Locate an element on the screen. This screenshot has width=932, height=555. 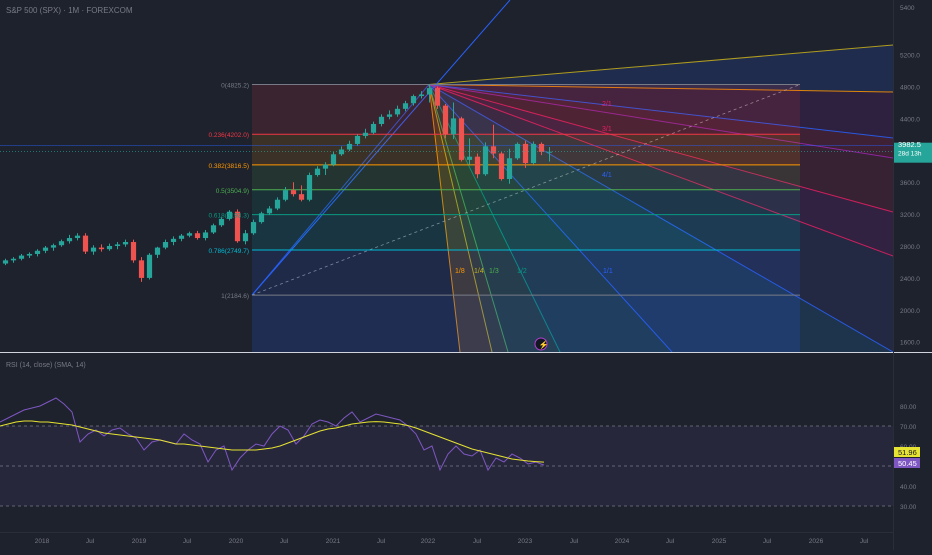
gann-fan-label: 2/1 is located at coordinates (607, 104).